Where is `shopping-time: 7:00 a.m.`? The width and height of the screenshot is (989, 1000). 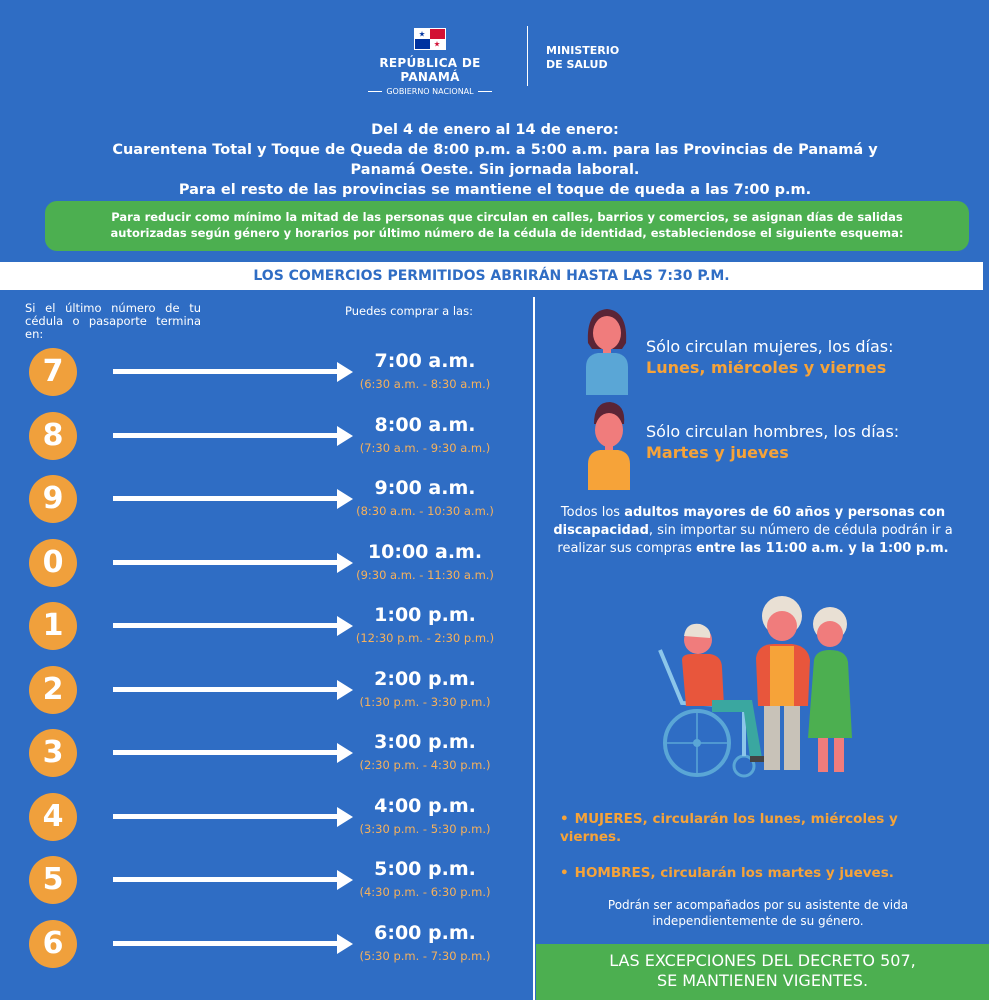 shopping-time: 7:00 a.m. is located at coordinates (425, 361).